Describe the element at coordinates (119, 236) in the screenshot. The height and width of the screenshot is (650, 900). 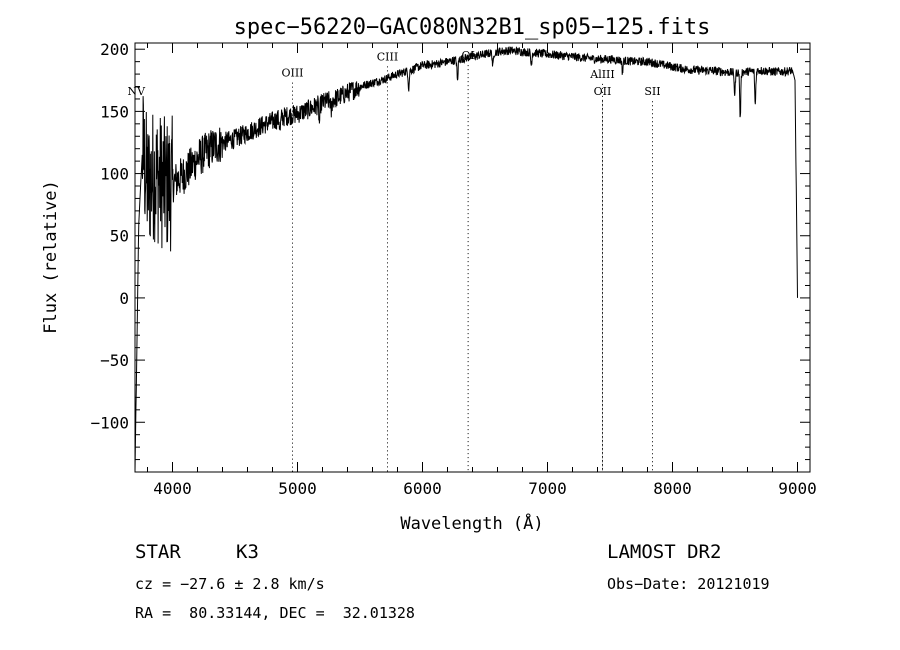
I see `y-tick-label: 50` at that location.